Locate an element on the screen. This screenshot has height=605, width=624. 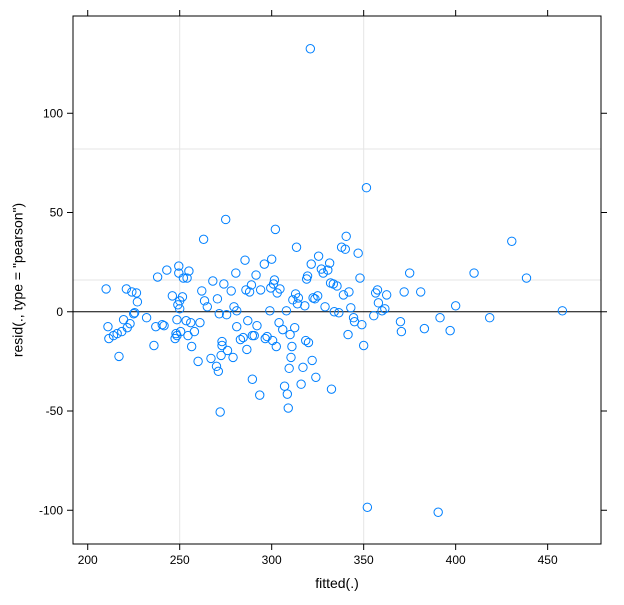
y-tick-label: -50 is located at coordinates (55, 411).